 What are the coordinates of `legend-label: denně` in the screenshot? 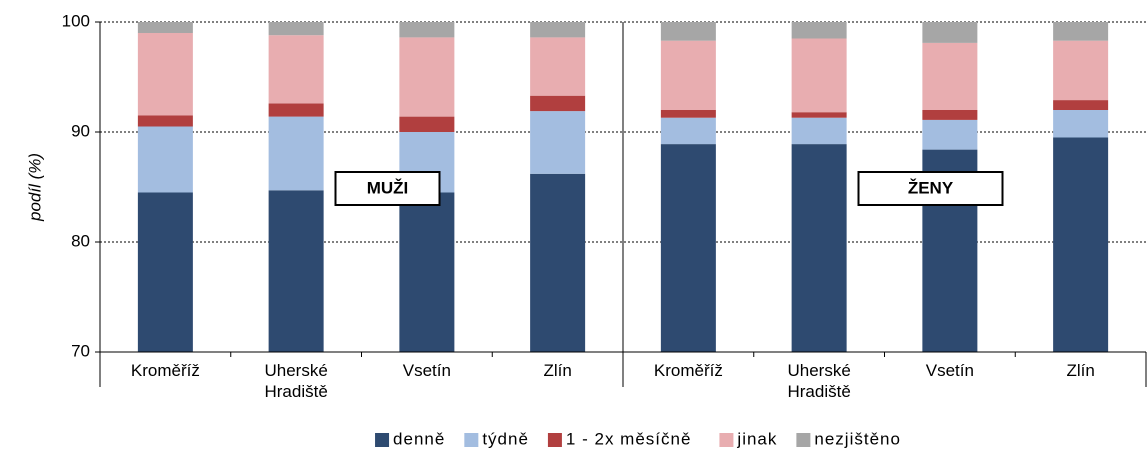 It's located at (419, 438).